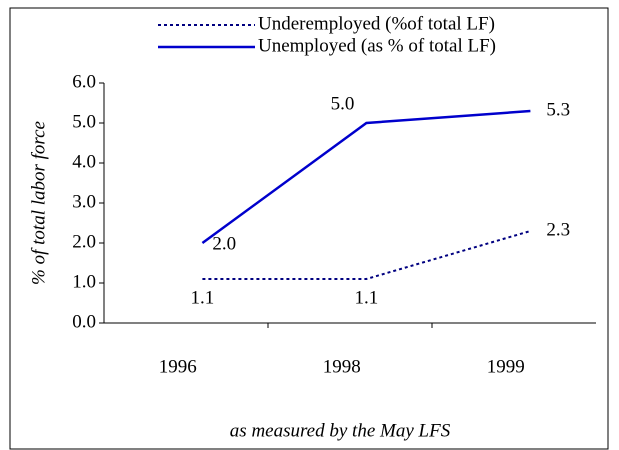  Describe the element at coordinates (558, 229) in the screenshot. I see `data-label: 2.3` at that location.